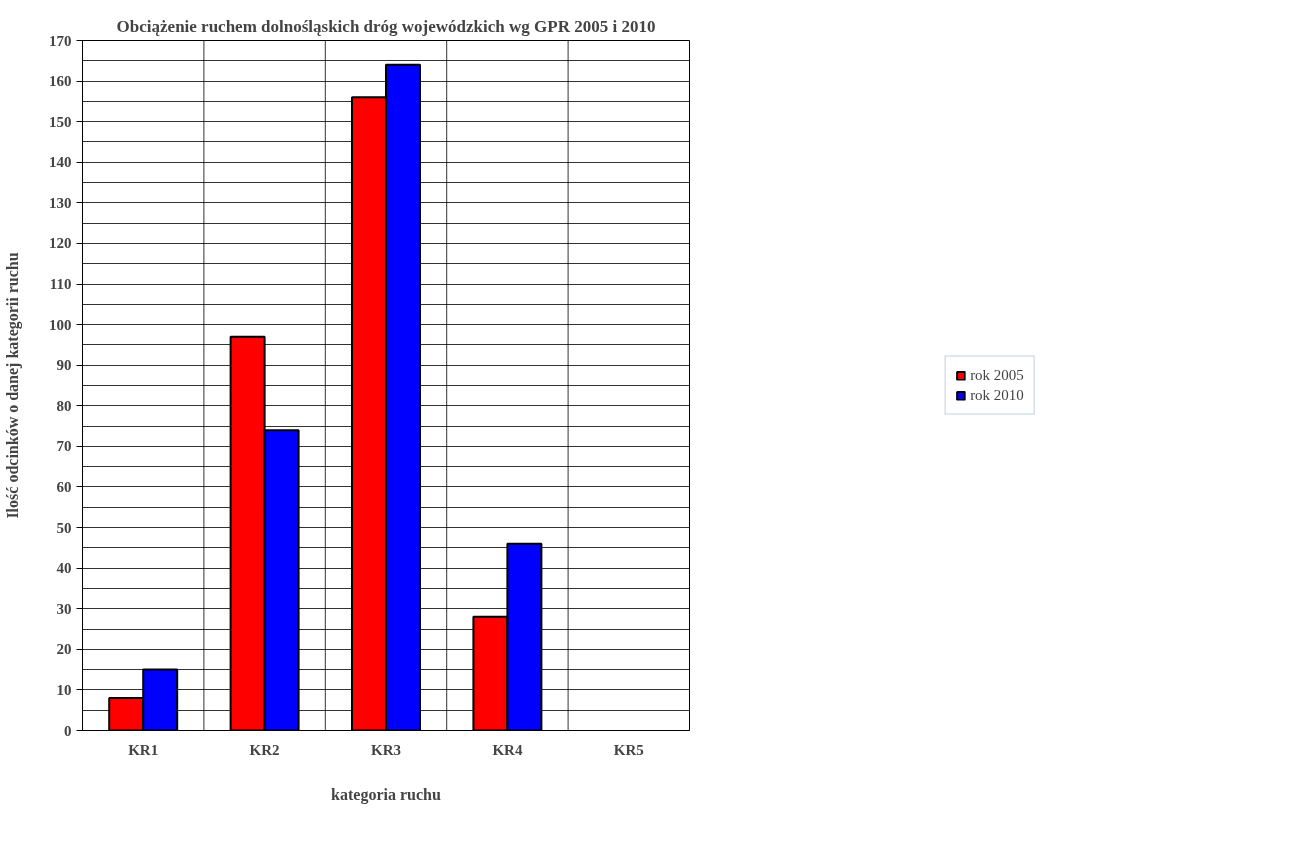 This screenshot has width=1304, height=863. Describe the element at coordinates (60, 121) in the screenshot. I see `y-tick-label: 150` at that location.